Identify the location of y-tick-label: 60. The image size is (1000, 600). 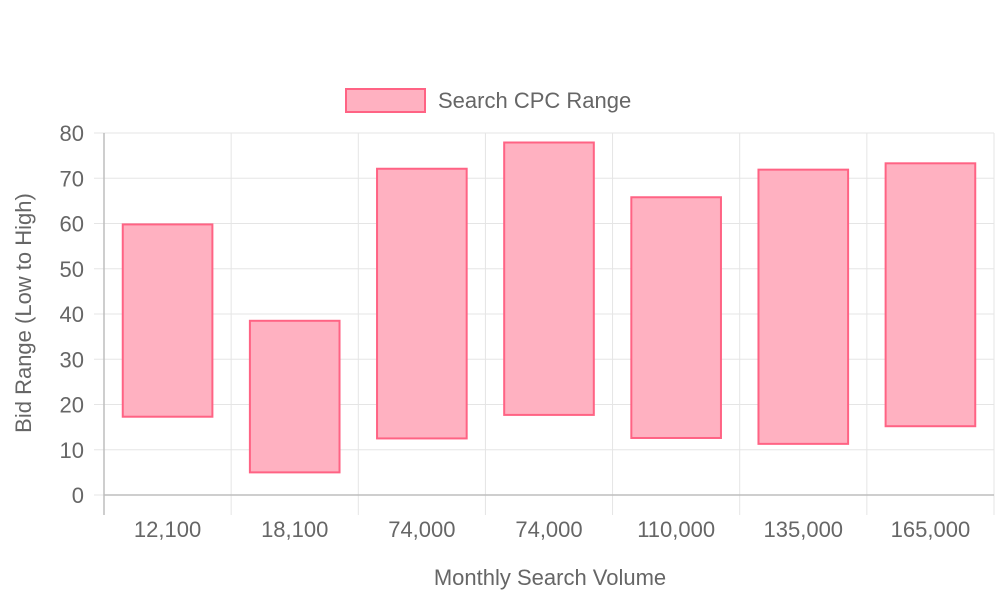
(72, 224).